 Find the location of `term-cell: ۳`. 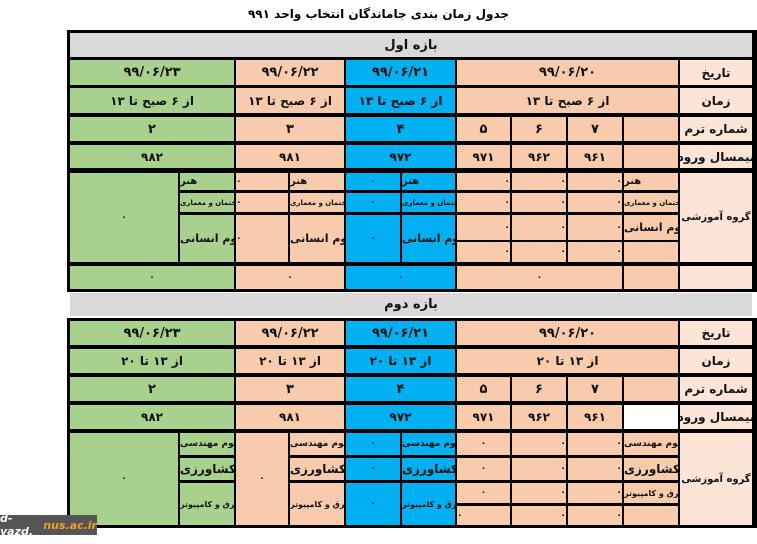

term-cell: ۳ is located at coordinates (290, 389).